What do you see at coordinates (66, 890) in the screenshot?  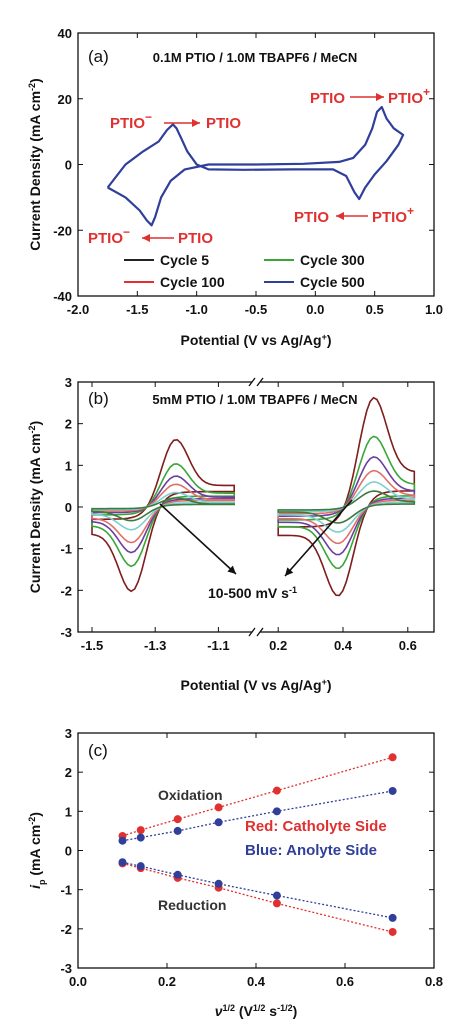 I see `panel-c-ytick-label: -1` at bounding box center [66, 890].